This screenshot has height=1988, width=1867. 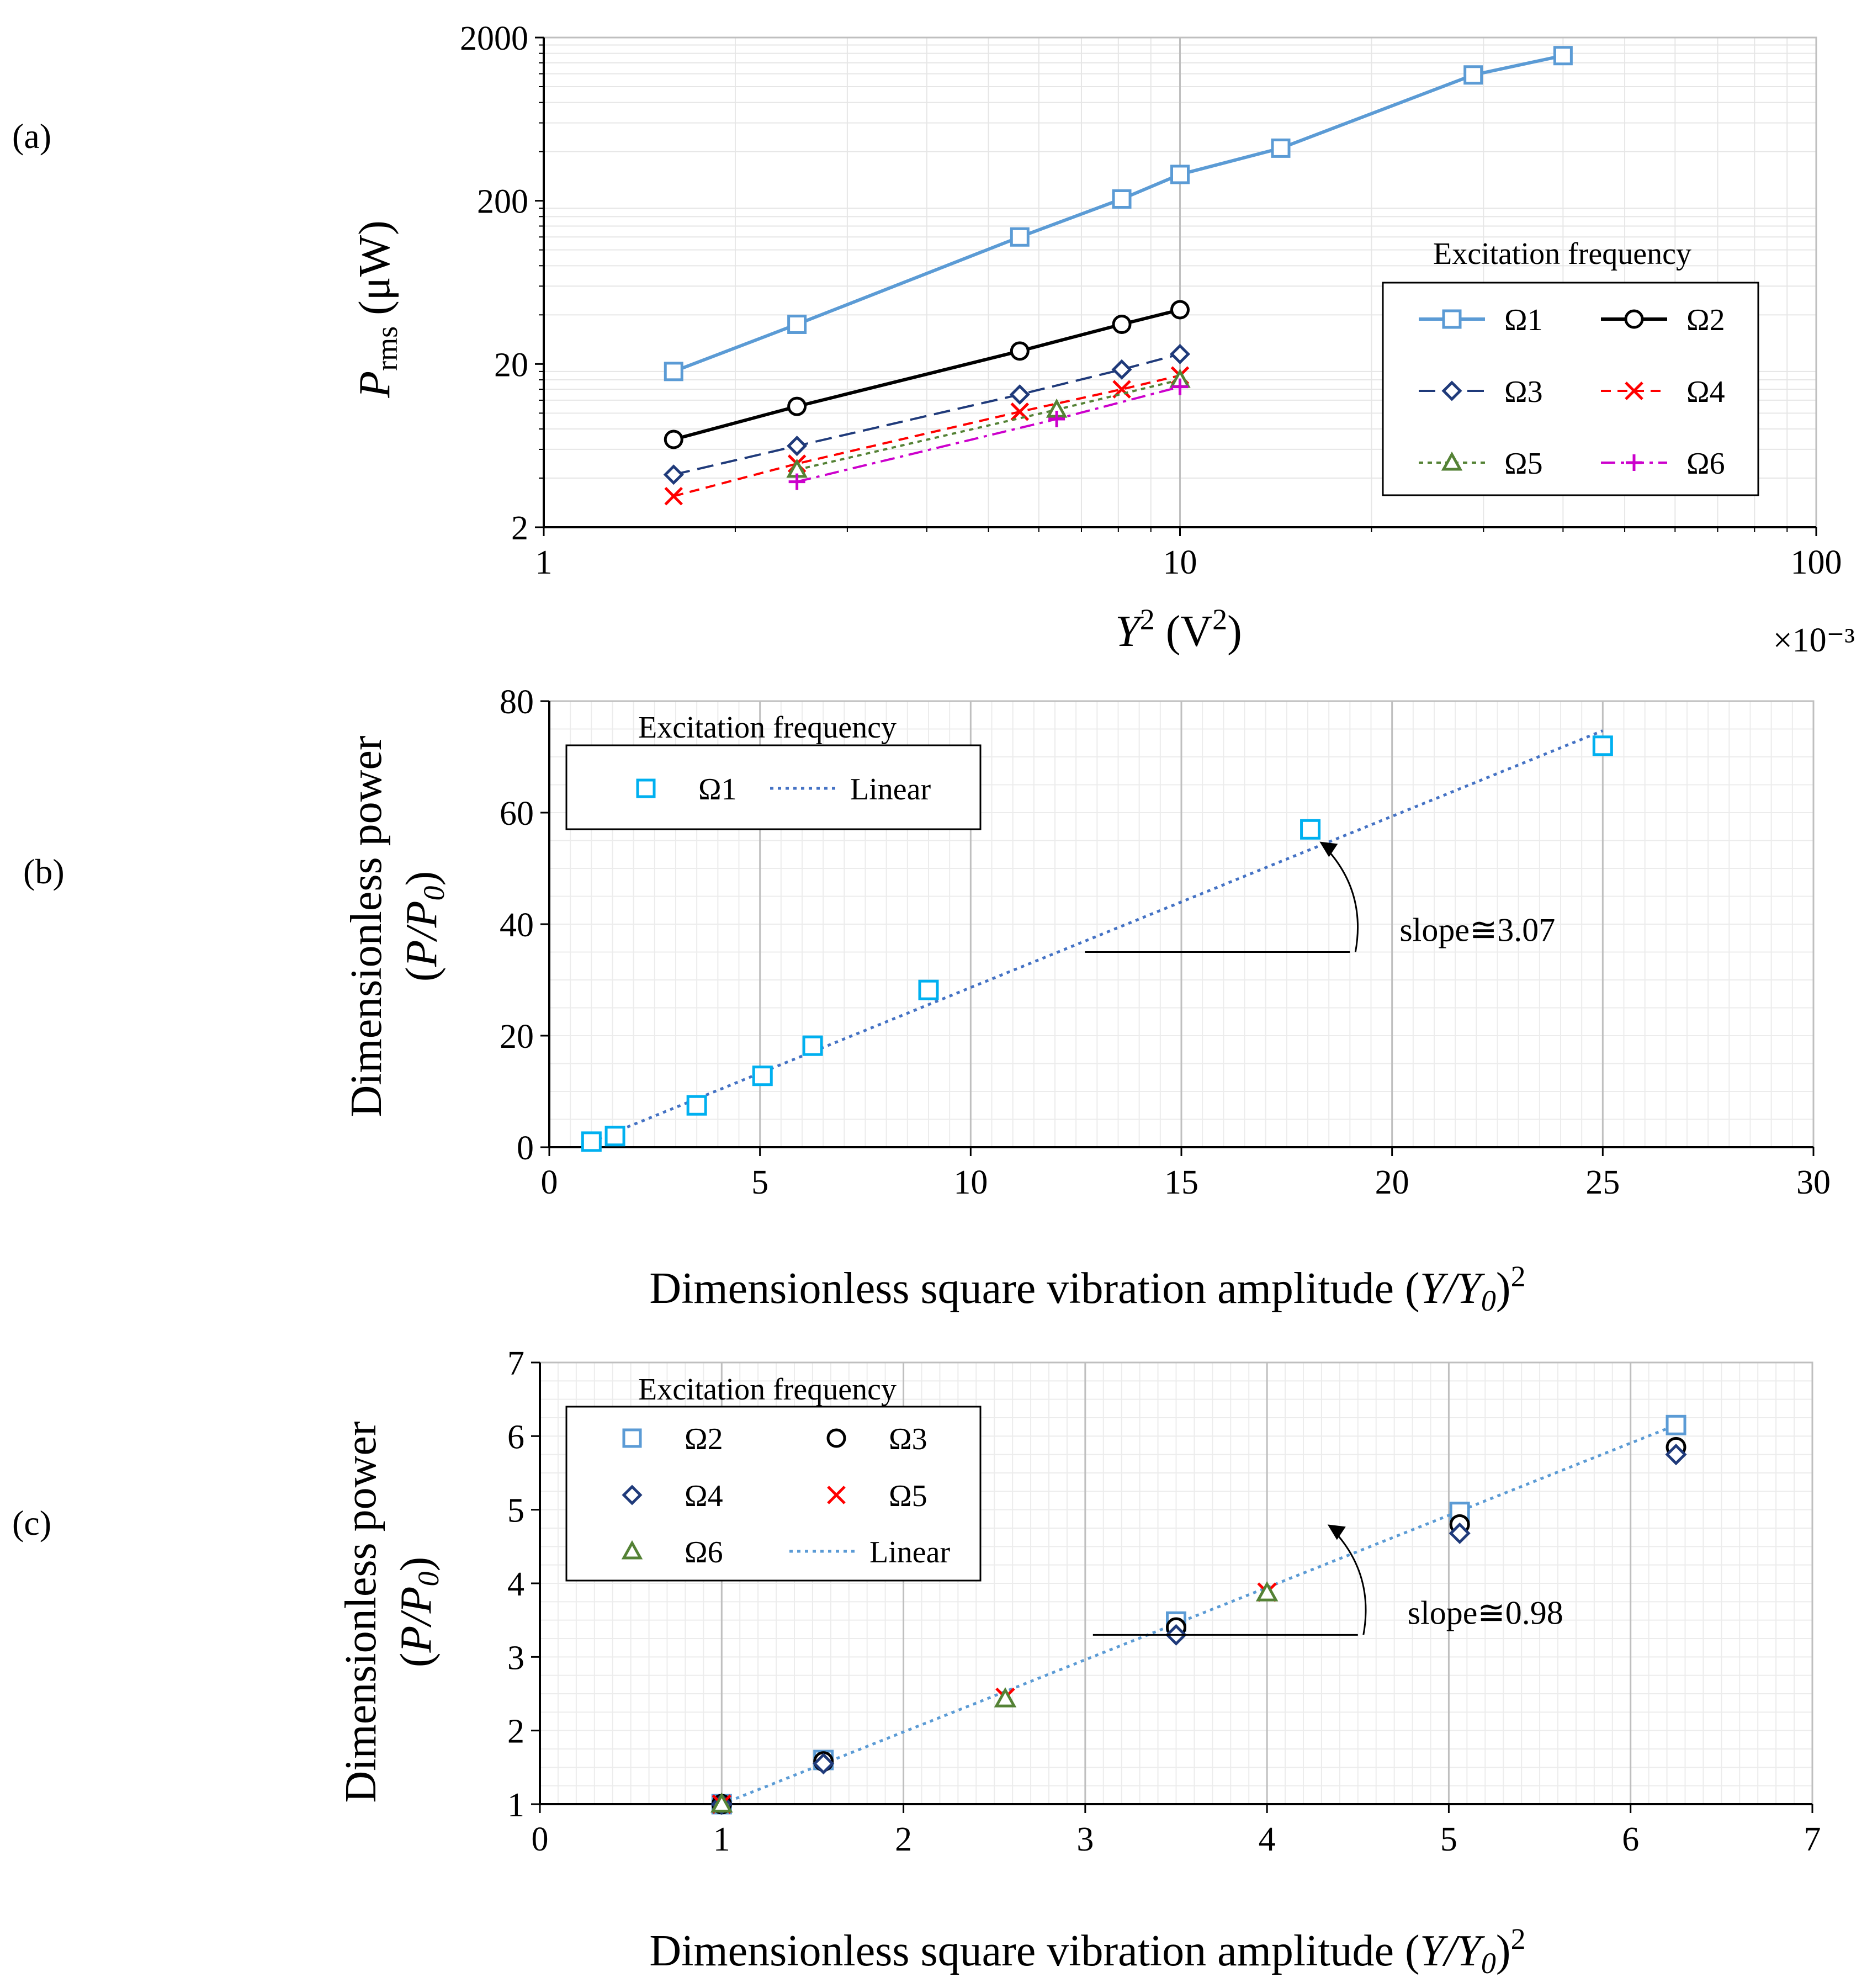 What do you see at coordinates (1180, 562) in the screenshot?
I see `chart-a-xtick-label: 10` at bounding box center [1180, 562].